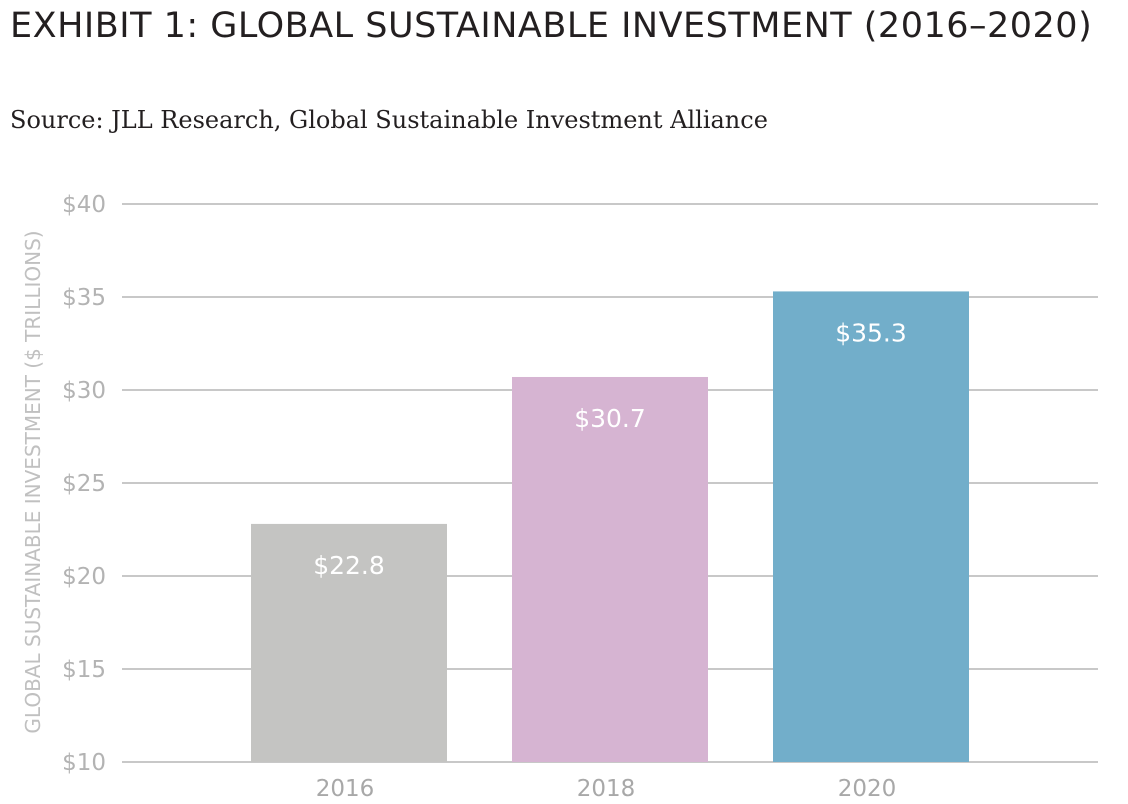 This screenshot has width=1128, height=804. What do you see at coordinates (84, 205) in the screenshot?
I see `y-tick-label: $40` at bounding box center [84, 205].